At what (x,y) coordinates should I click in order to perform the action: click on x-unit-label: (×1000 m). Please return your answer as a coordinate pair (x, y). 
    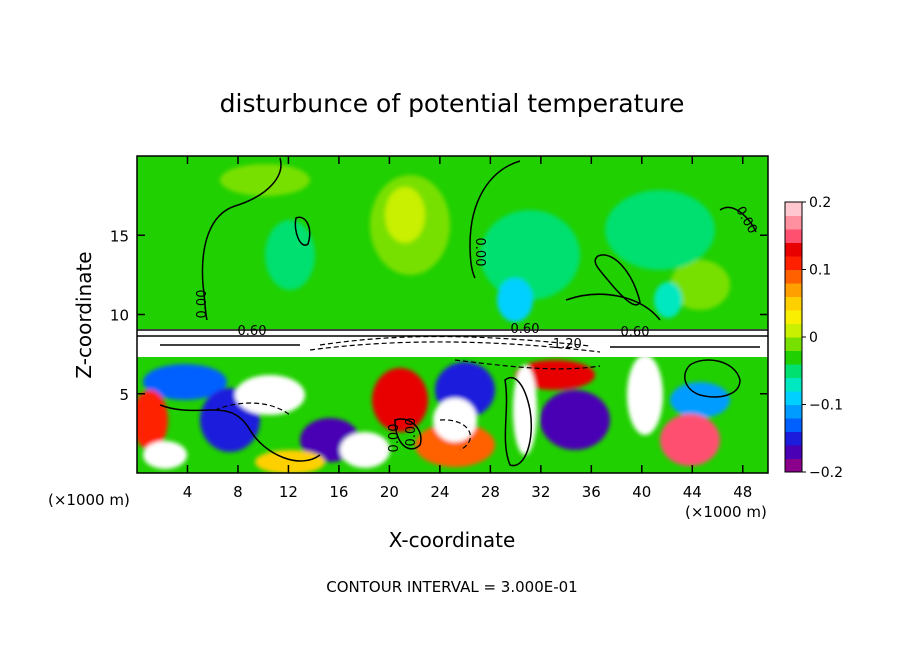
    Looking at the image, I should click on (89, 500).